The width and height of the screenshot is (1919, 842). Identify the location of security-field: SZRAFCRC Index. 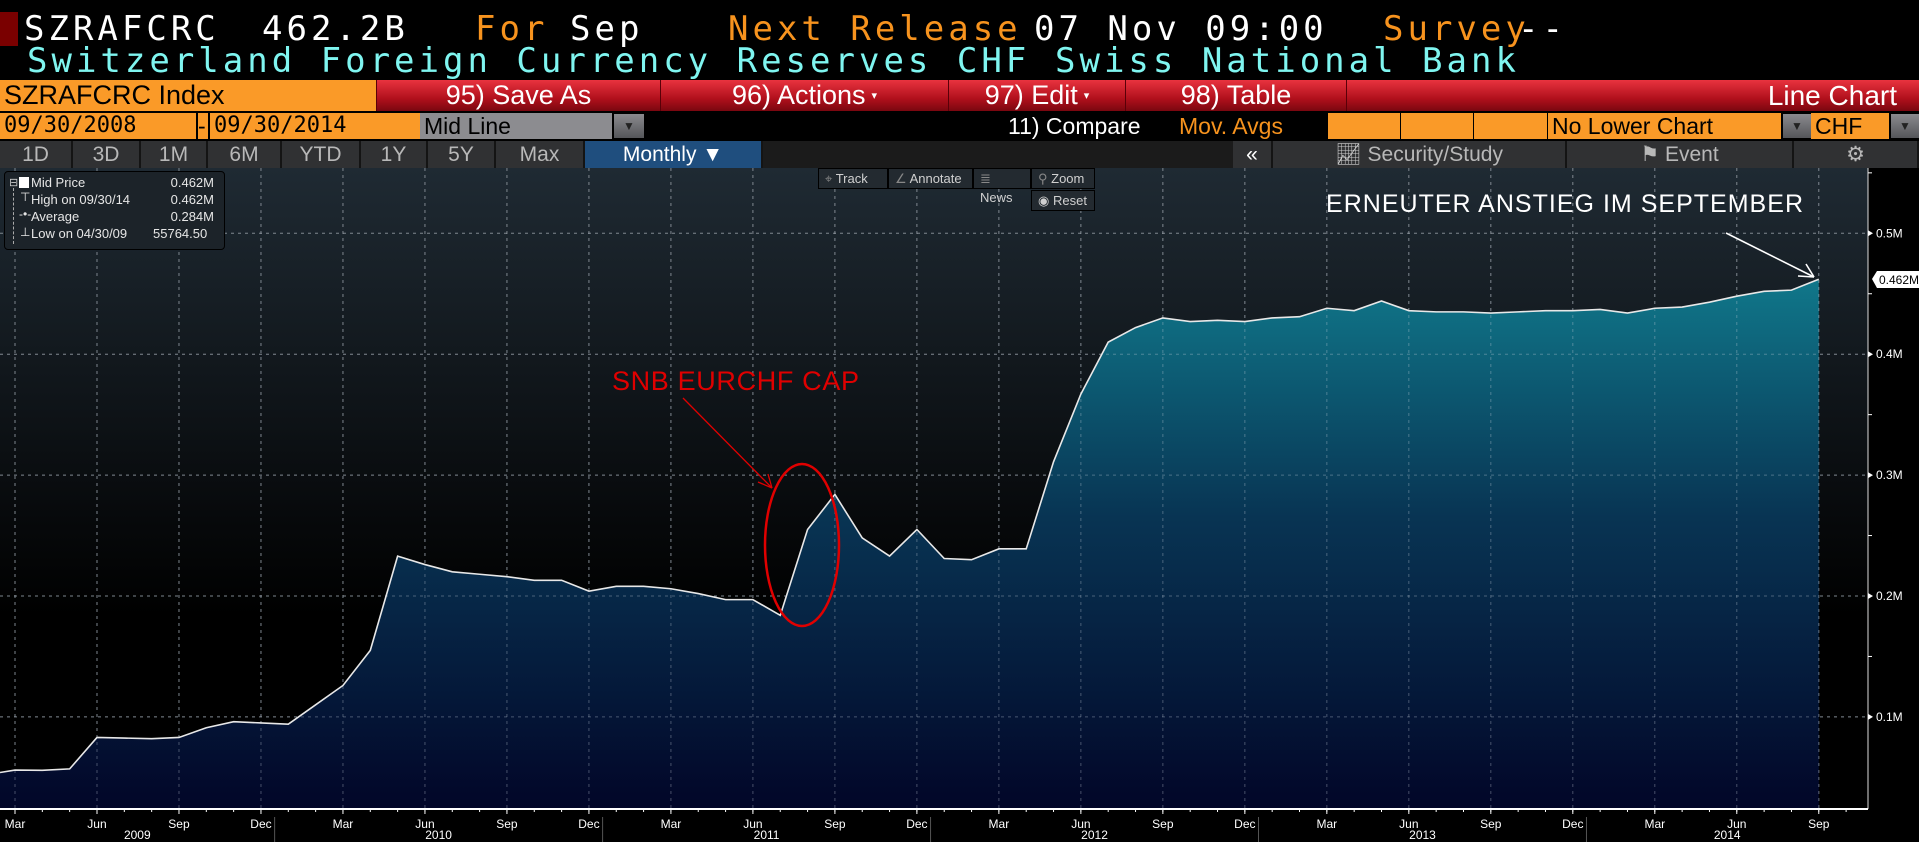
(188, 95).